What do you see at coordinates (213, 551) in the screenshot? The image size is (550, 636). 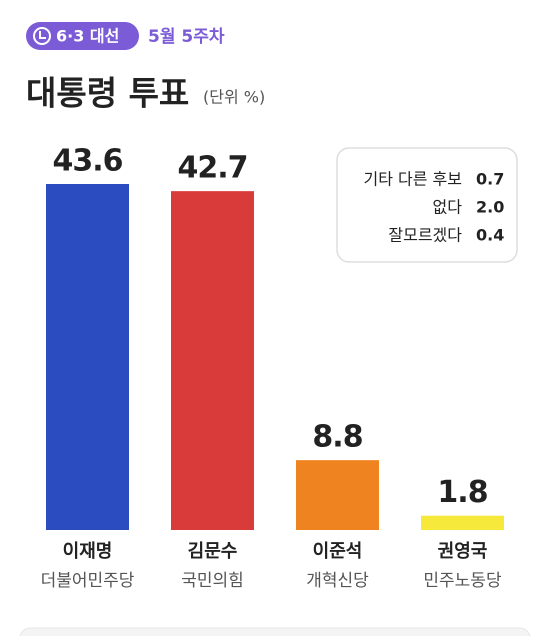 I see `candidate-name: 김문수` at bounding box center [213, 551].